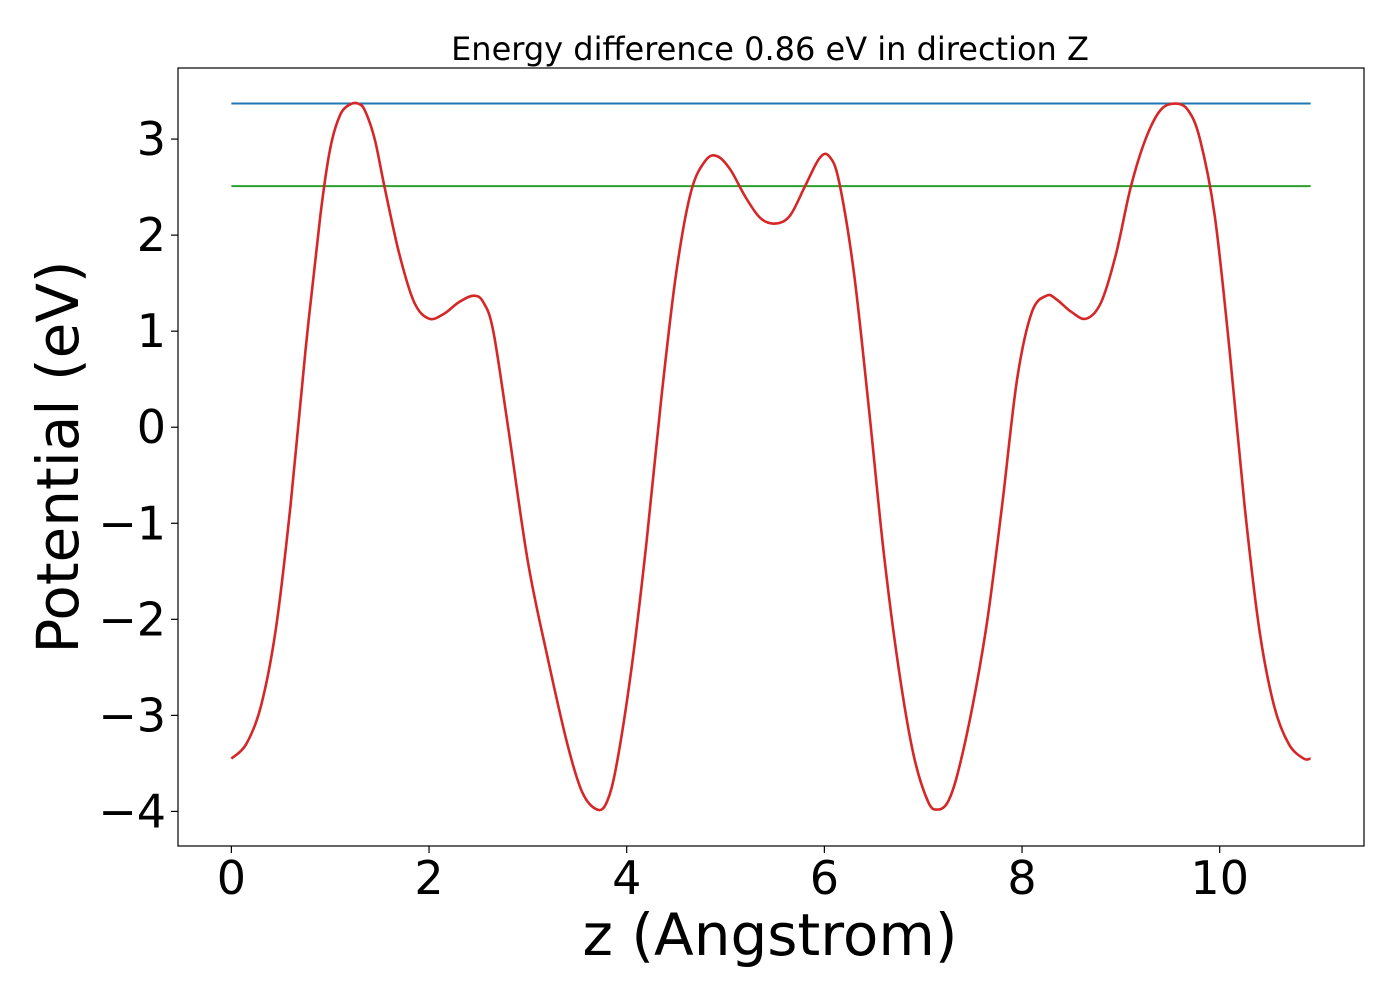 Image resolution: width=1400 pixels, height=1000 pixels. What do you see at coordinates (132, 523) in the screenshot?
I see `y-tick-label: −1` at bounding box center [132, 523].